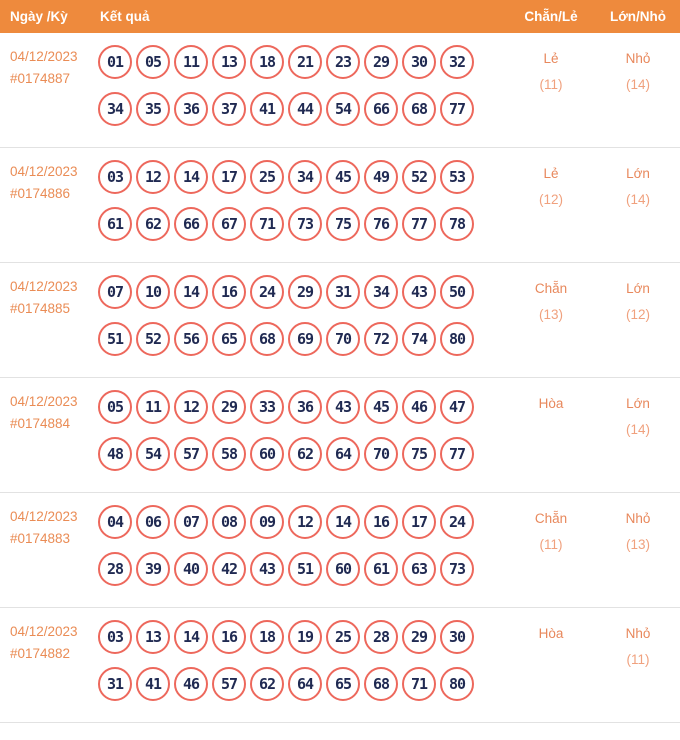 The width and height of the screenshot is (680, 740). Describe the element at coordinates (551, 84) in the screenshot. I see `chan-le-count: (11)` at that location.